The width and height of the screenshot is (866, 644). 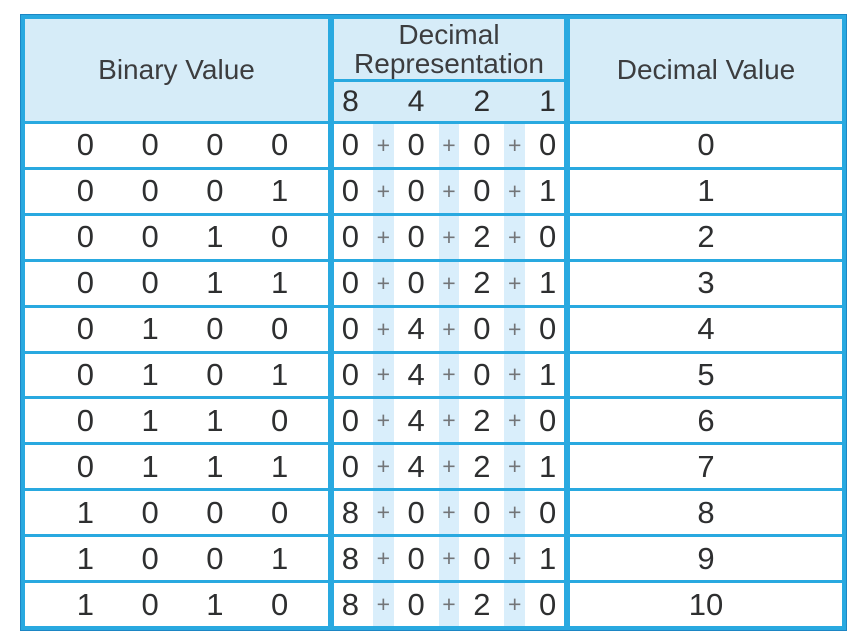 I want to click on decimal-value-cell: 0, so click(x=706, y=145).